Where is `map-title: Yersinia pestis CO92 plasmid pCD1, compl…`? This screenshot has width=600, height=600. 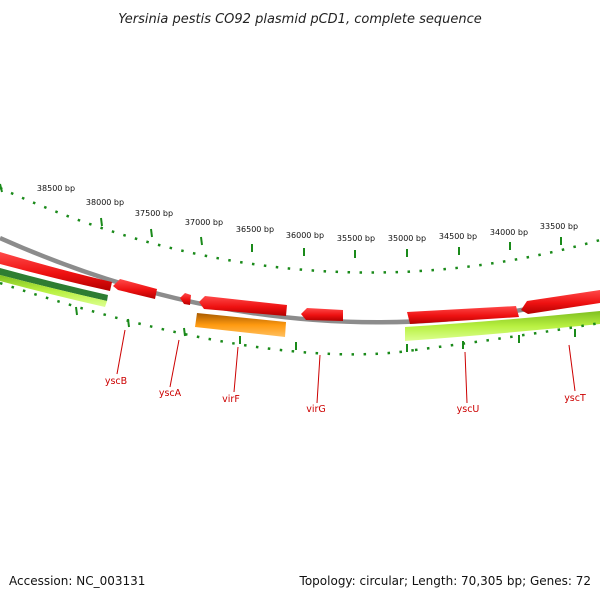
map-title: Yersinia pestis CO92 plasmid pCD1, compl… is located at coordinates (299, 19).